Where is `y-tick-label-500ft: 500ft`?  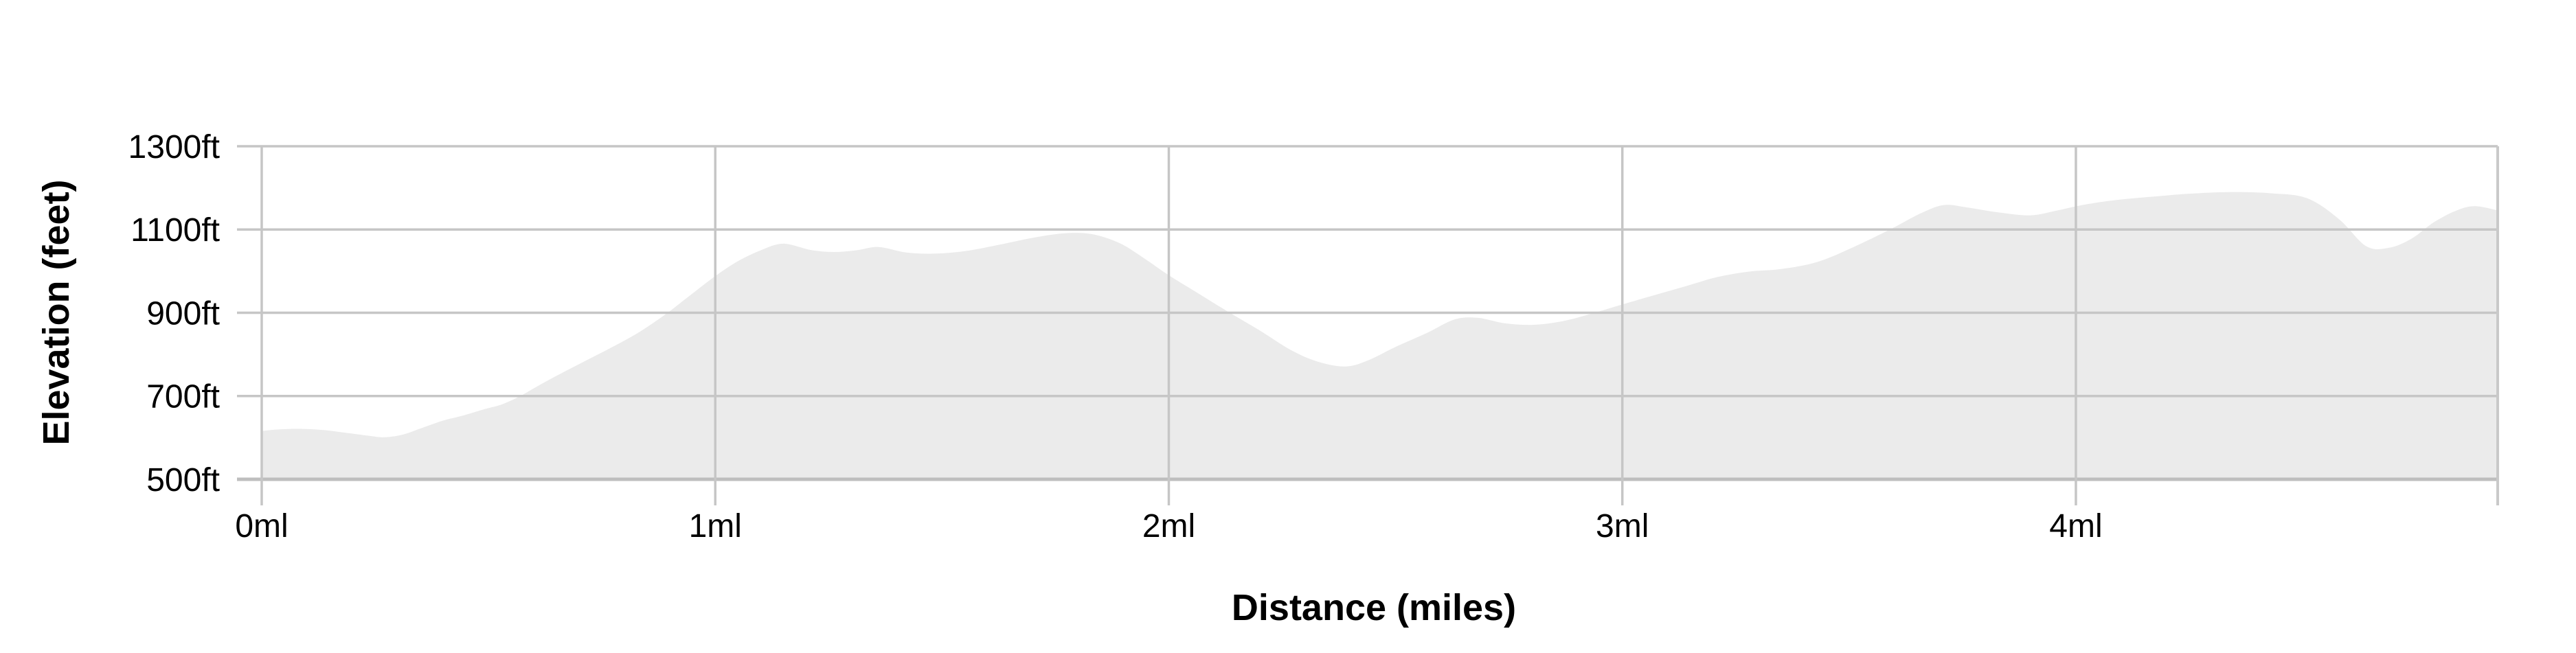 y-tick-label-500ft: 500ft is located at coordinates (183, 480).